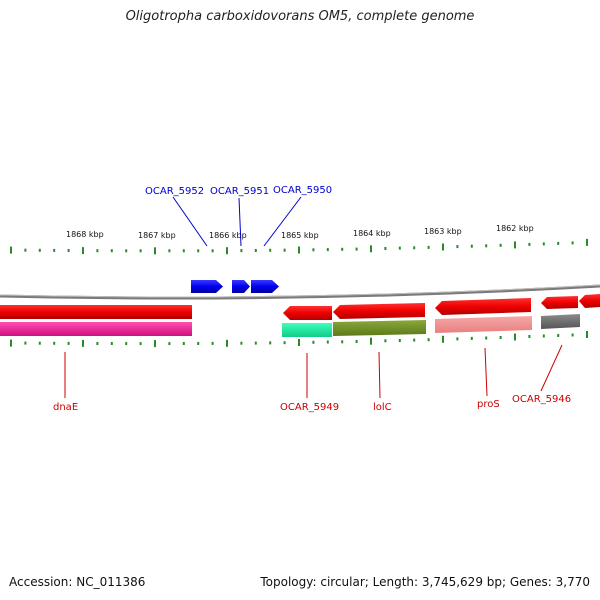 This screenshot has height=600, width=600. I want to click on leader-line-pros, so click(486, 372).